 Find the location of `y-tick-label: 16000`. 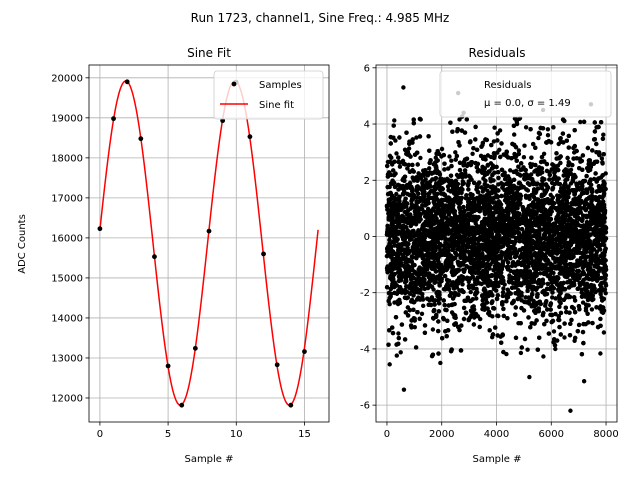

y-tick-label: 16000 is located at coordinates (67, 238).